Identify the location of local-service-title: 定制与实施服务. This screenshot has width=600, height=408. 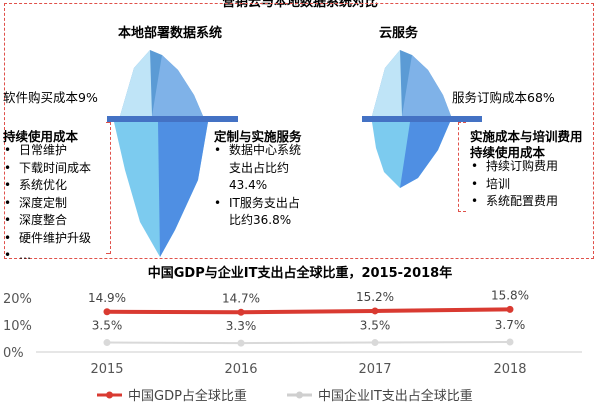
(258, 136).